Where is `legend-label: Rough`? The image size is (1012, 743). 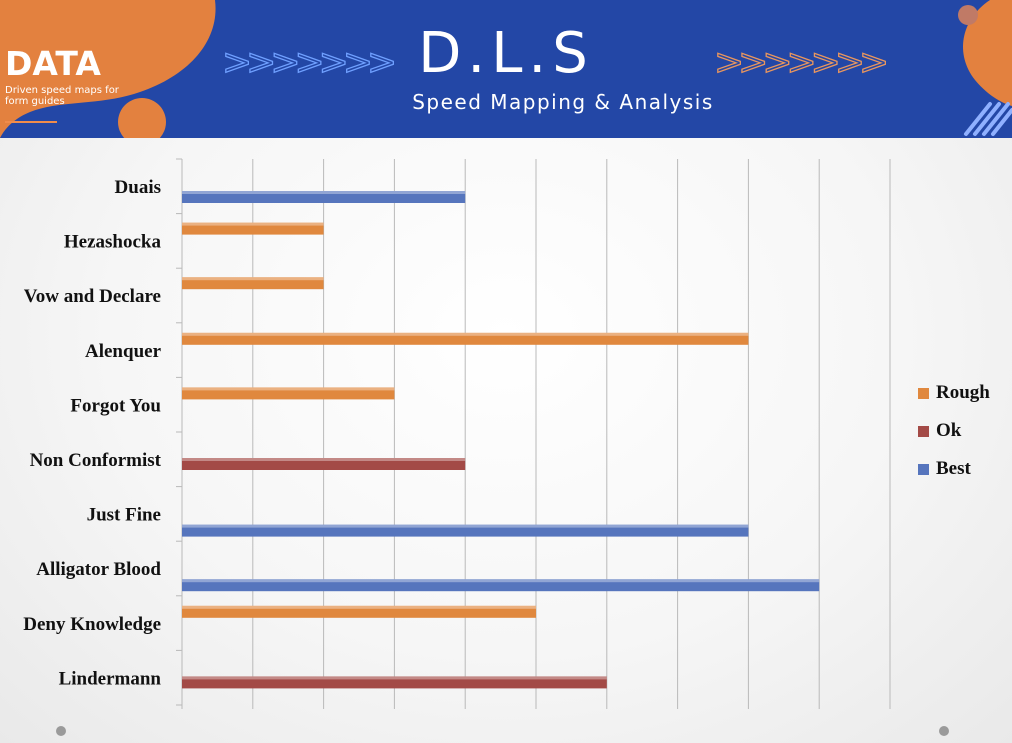
legend-label: Rough is located at coordinates (963, 392).